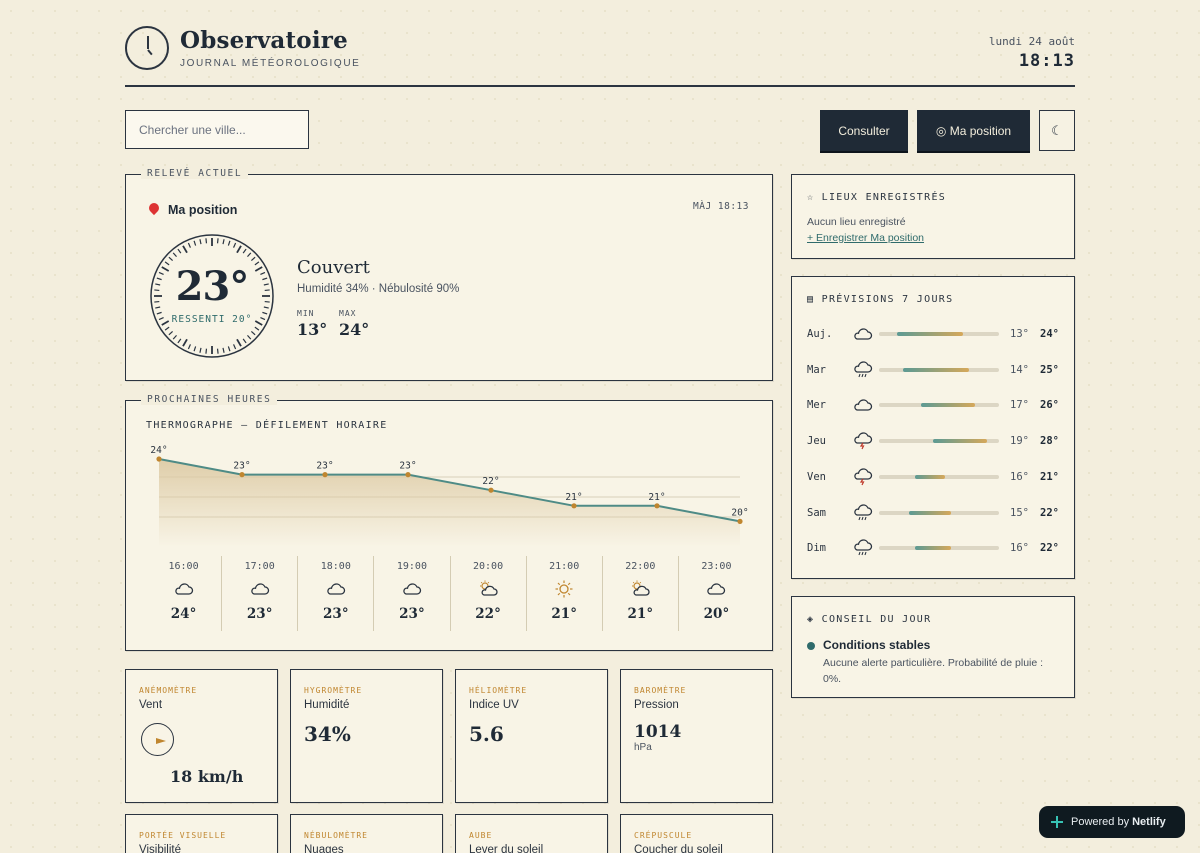  I want to click on visibility-card: PORTÉE VISUELLE Visibilité, so click(201, 833).